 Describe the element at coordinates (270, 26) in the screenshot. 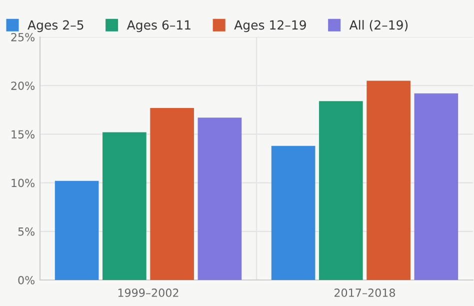

I see `legend-label: Ages 12–19` at that location.